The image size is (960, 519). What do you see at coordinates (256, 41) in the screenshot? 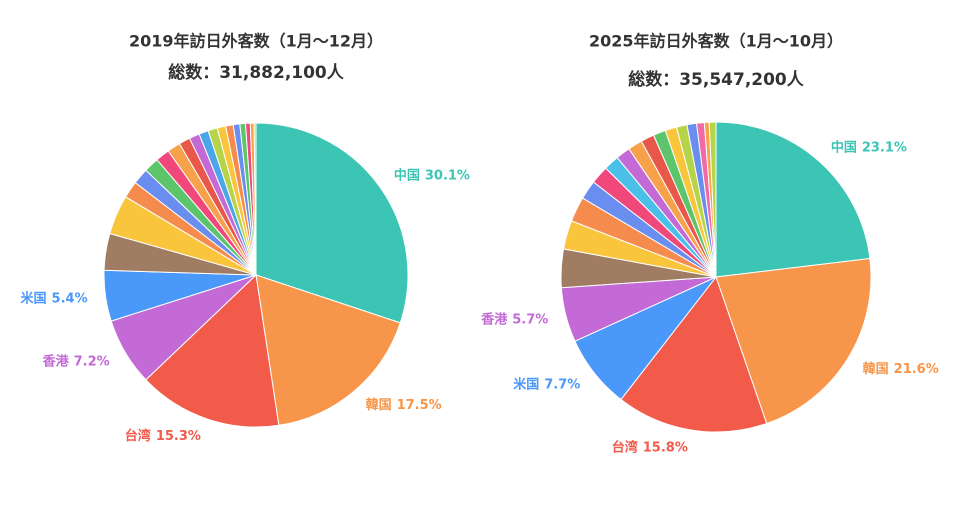
I see `chart-title: 2019年訪日外客数（1月〜12月）` at bounding box center [256, 41].